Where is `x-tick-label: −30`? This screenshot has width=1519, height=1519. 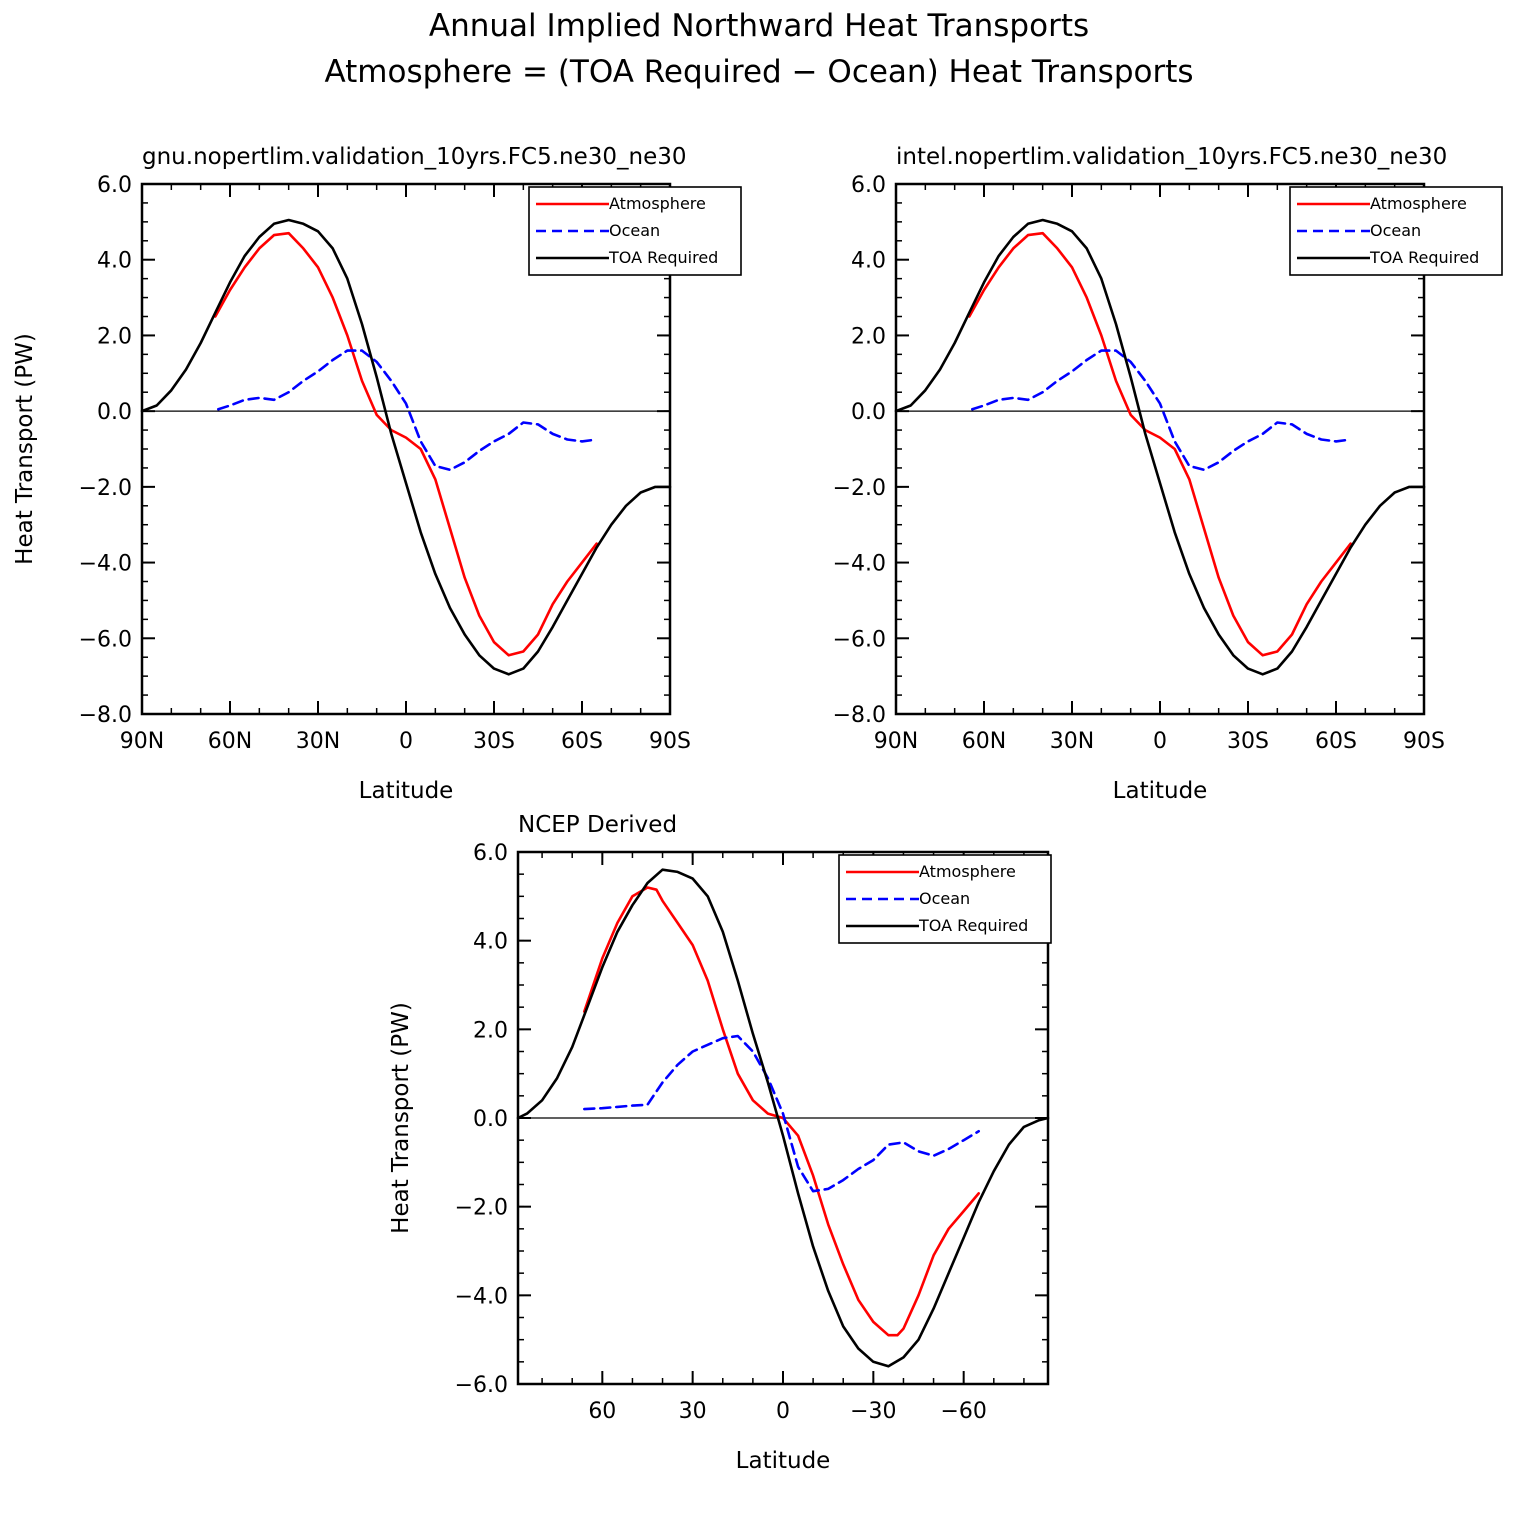 x-tick-label: −30 is located at coordinates (873, 1411).